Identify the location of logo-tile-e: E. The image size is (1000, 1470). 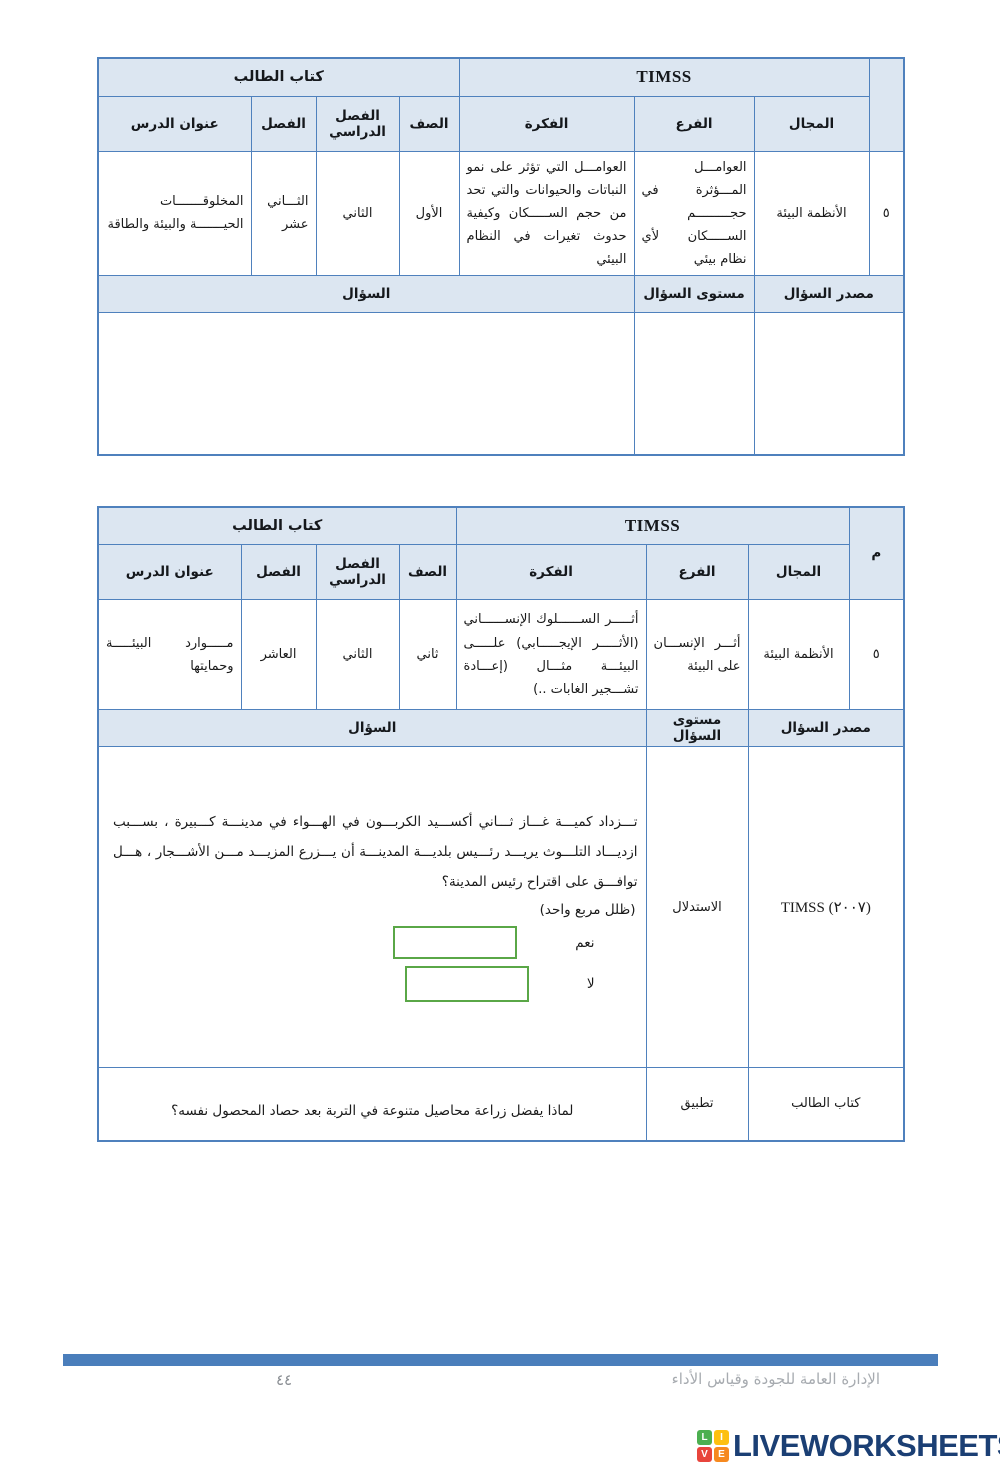
(721, 1454).